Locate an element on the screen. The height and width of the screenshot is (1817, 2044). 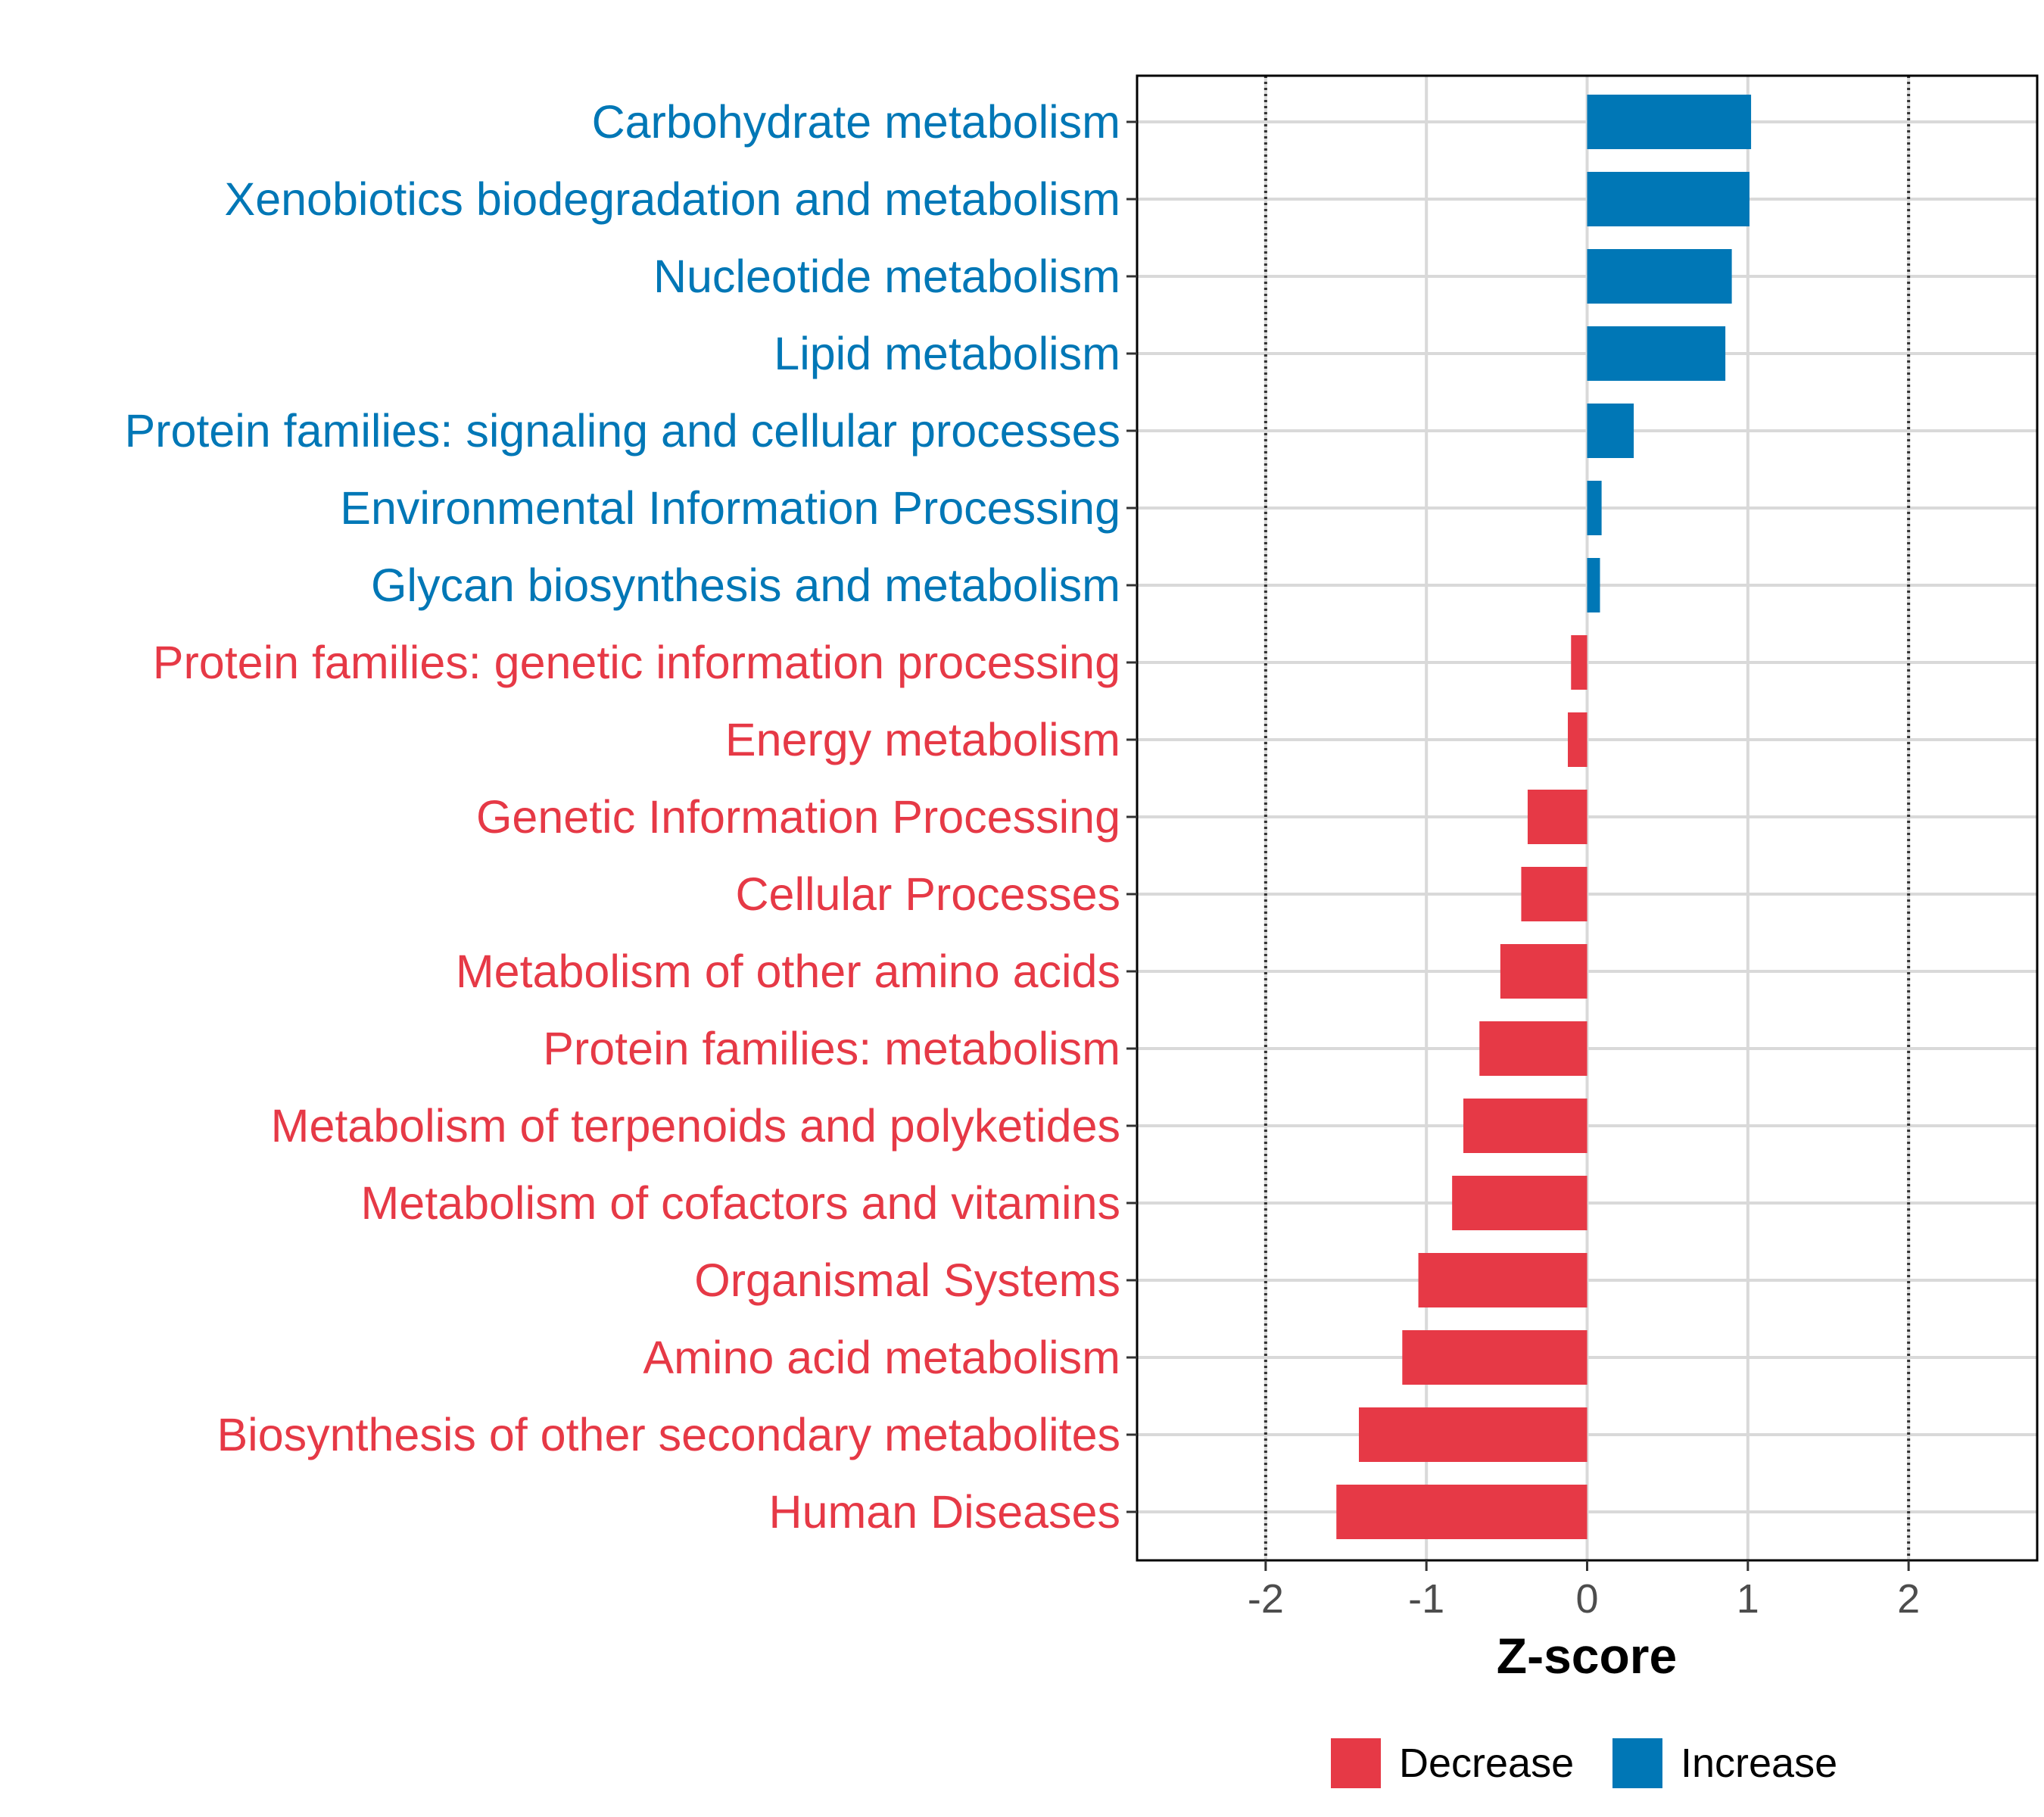
category-label: Energy metabolism is located at coordinates (922, 739).